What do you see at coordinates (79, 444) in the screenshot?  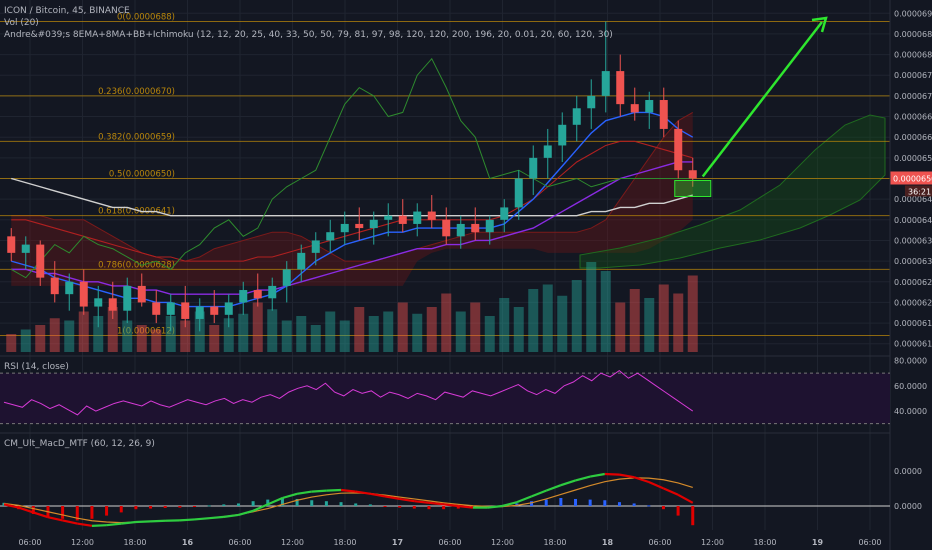 I see `macd-legend: CM_Ult_MacD_MTF (60, 12, 26, 9)` at bounding box center [79, 444].